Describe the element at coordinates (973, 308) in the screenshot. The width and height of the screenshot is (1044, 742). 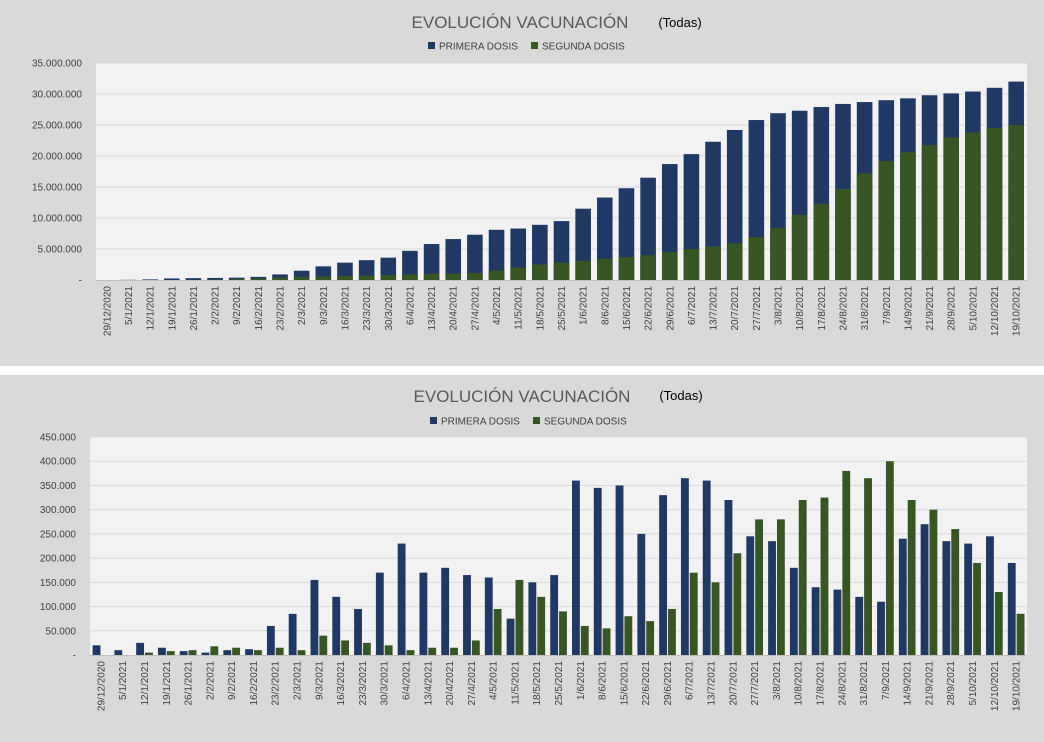
I see `x-tick-label: 5/10/2021` at that location.